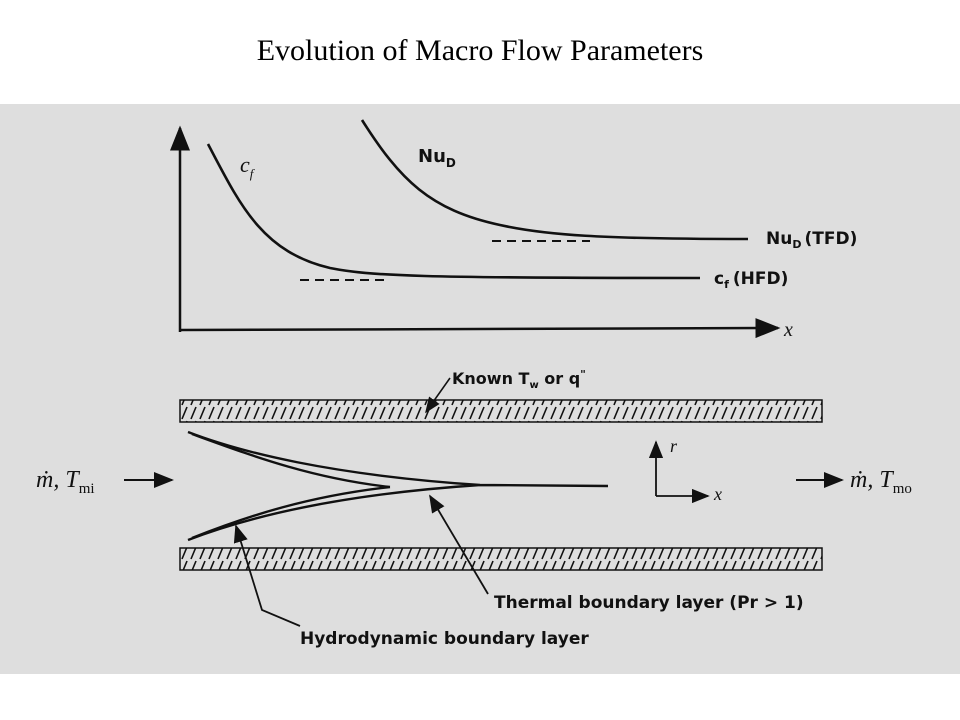 The width and height of the screenshot is (960, 720). I want to click on x-axis-label: x, so click(788, 330).